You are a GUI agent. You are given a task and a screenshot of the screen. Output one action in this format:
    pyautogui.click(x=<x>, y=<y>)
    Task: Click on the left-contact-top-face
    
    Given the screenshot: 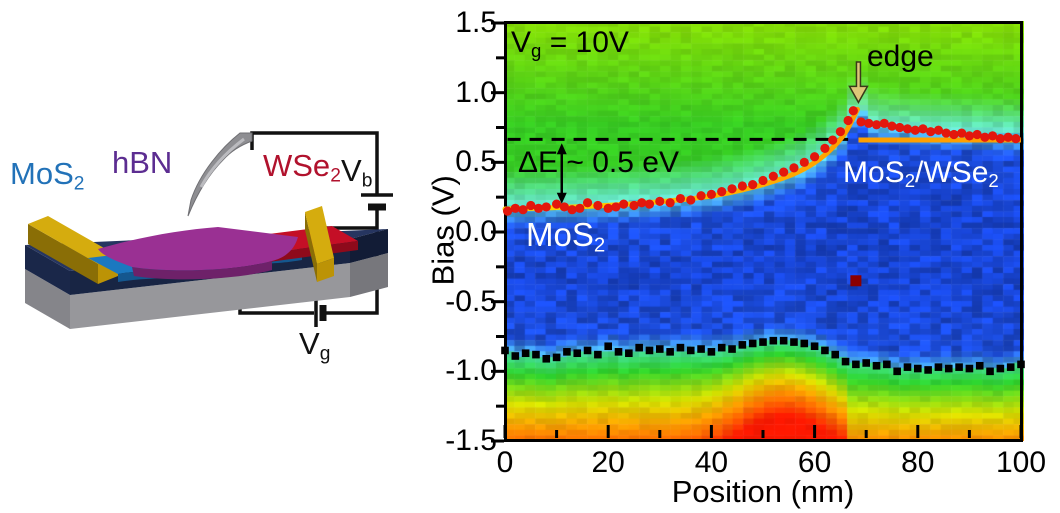 What is the action you would take?
    pyautogui.click(x=73, y=240)
    